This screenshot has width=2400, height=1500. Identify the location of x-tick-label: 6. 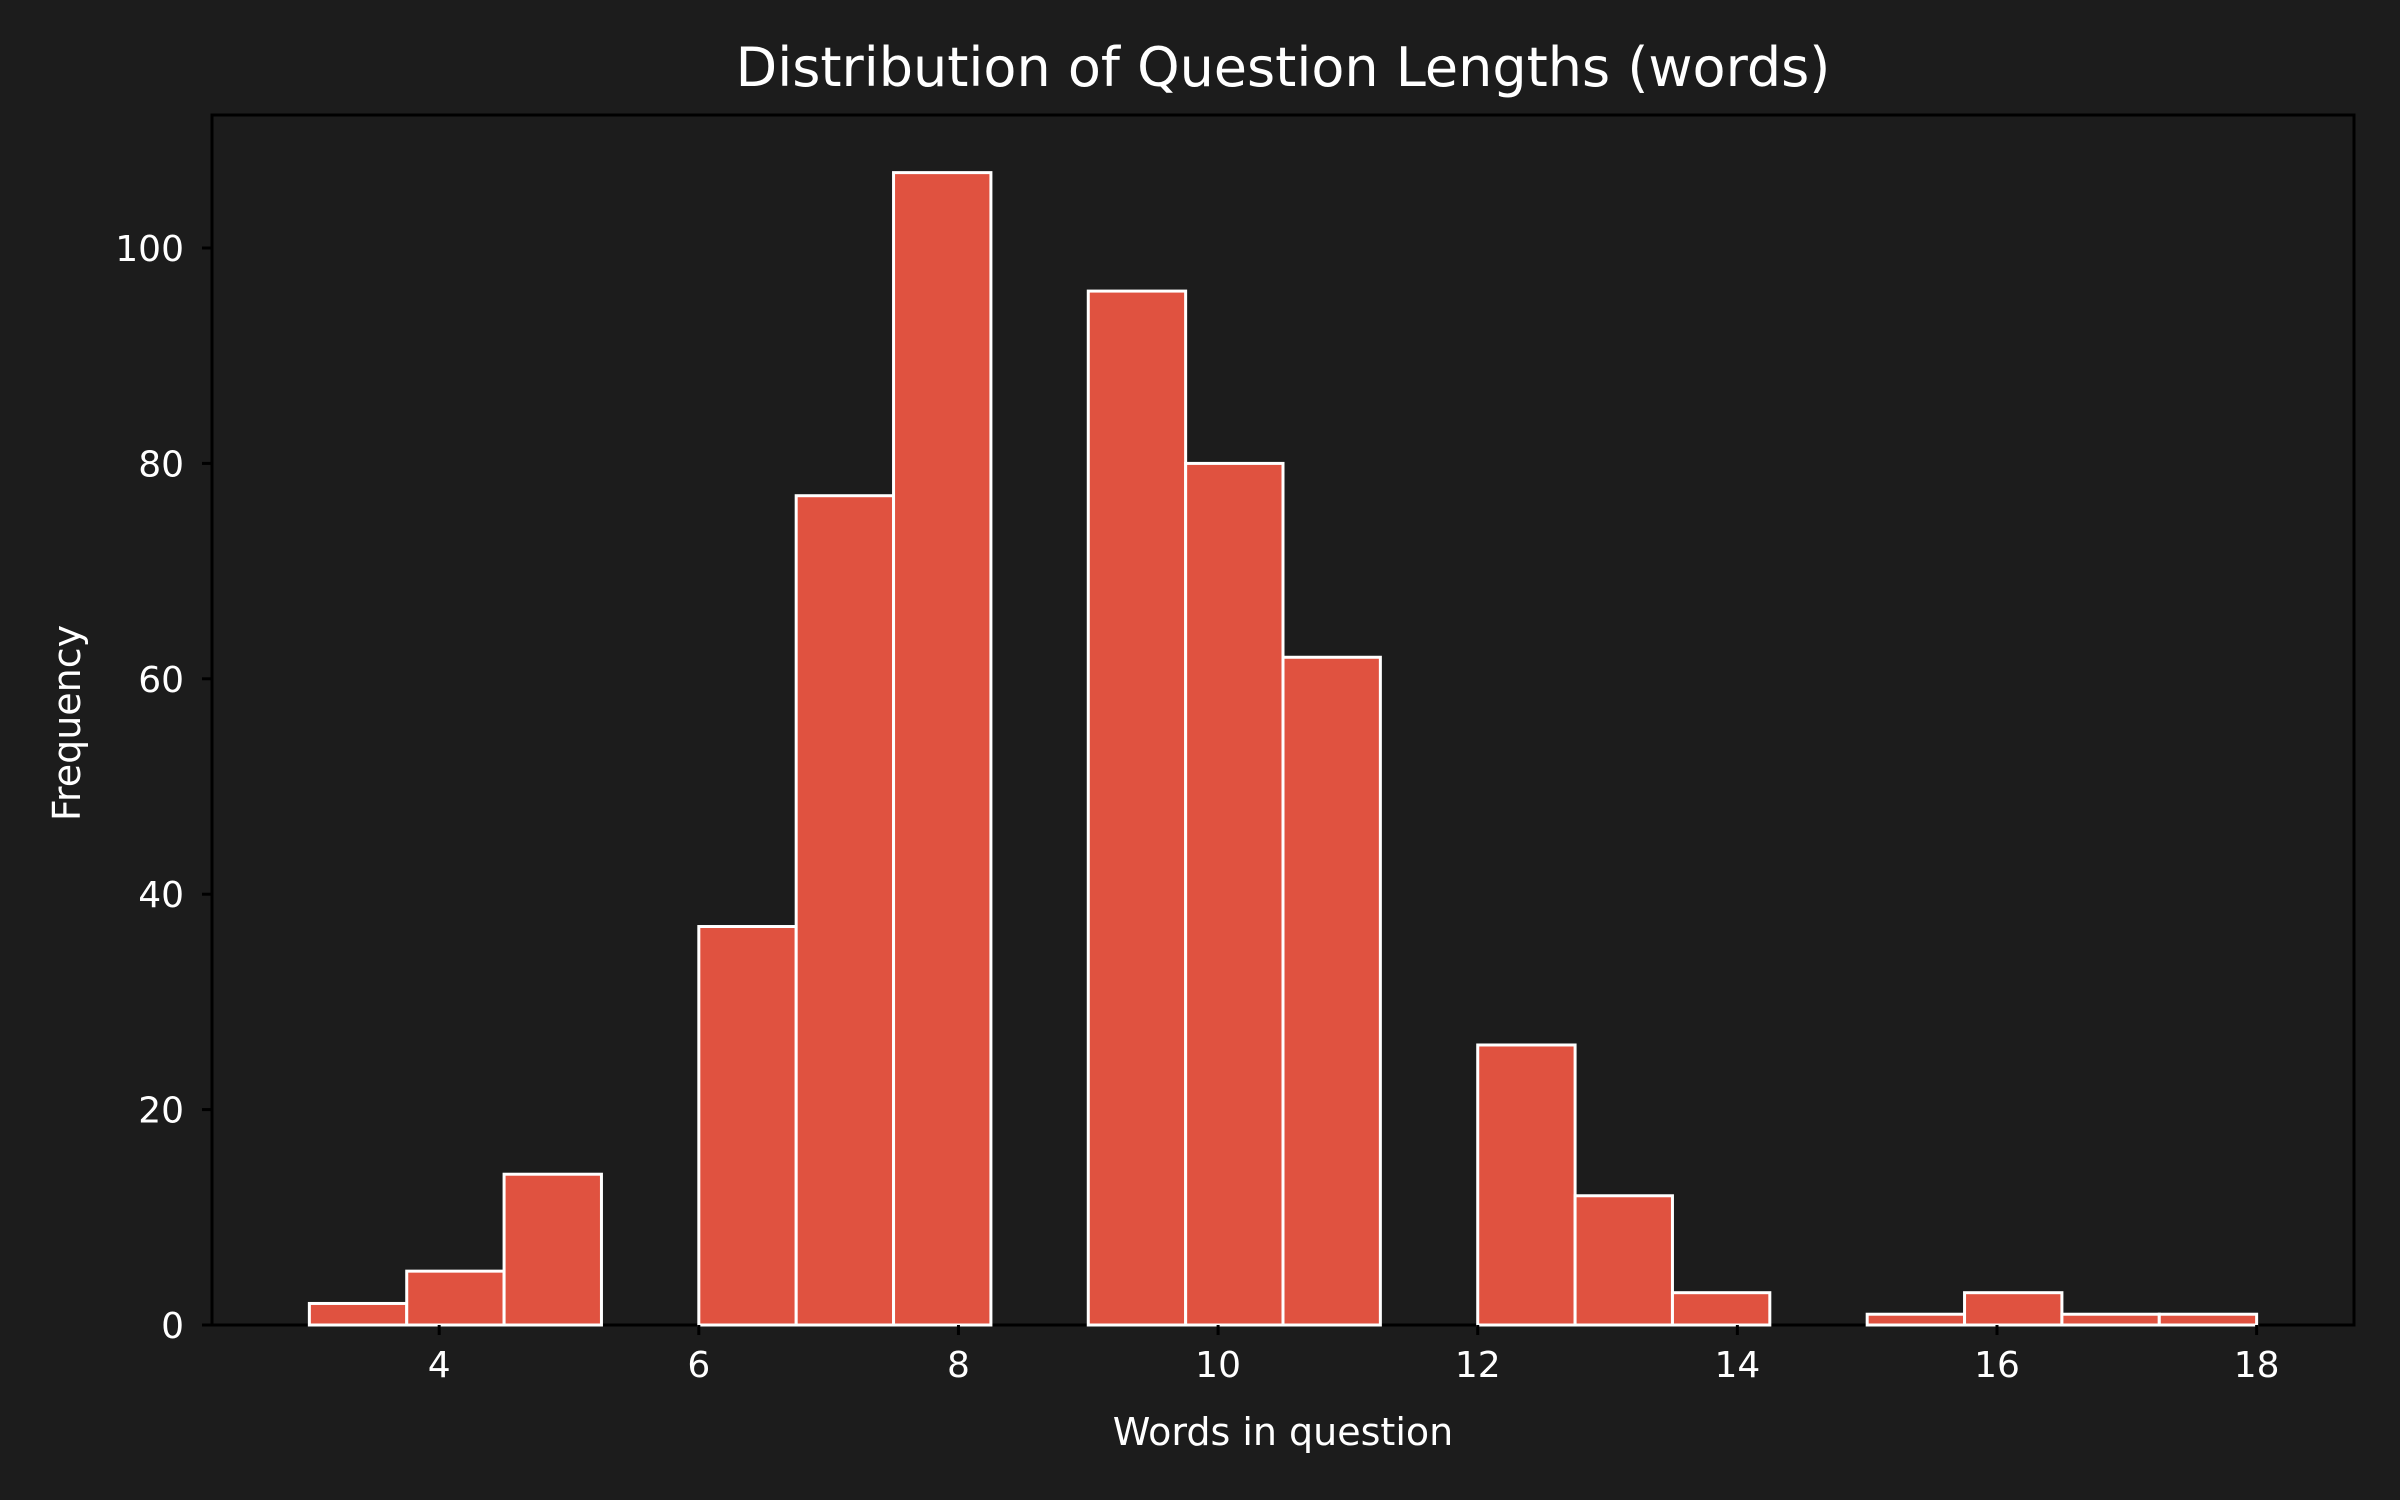
(698, 1365).